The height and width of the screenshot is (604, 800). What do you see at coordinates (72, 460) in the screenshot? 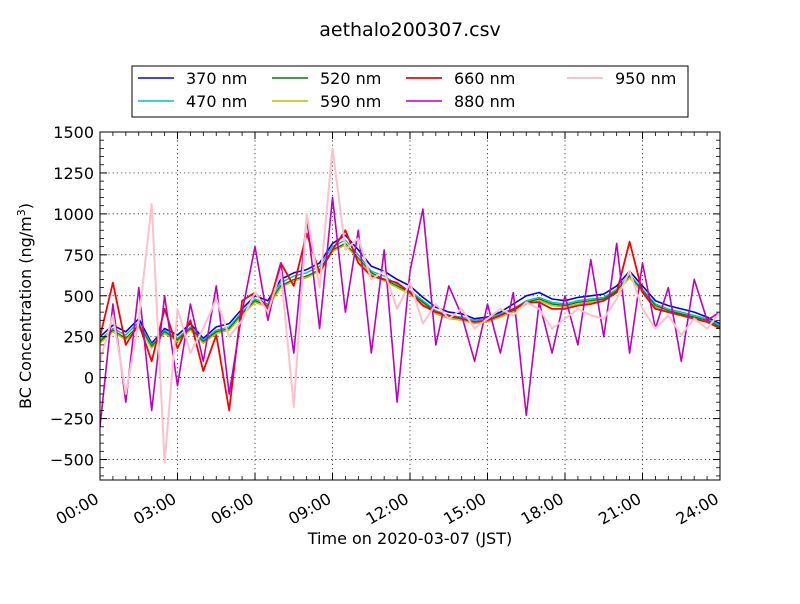
I see `y-tick-label: −500` at bounding box center [72, 460].